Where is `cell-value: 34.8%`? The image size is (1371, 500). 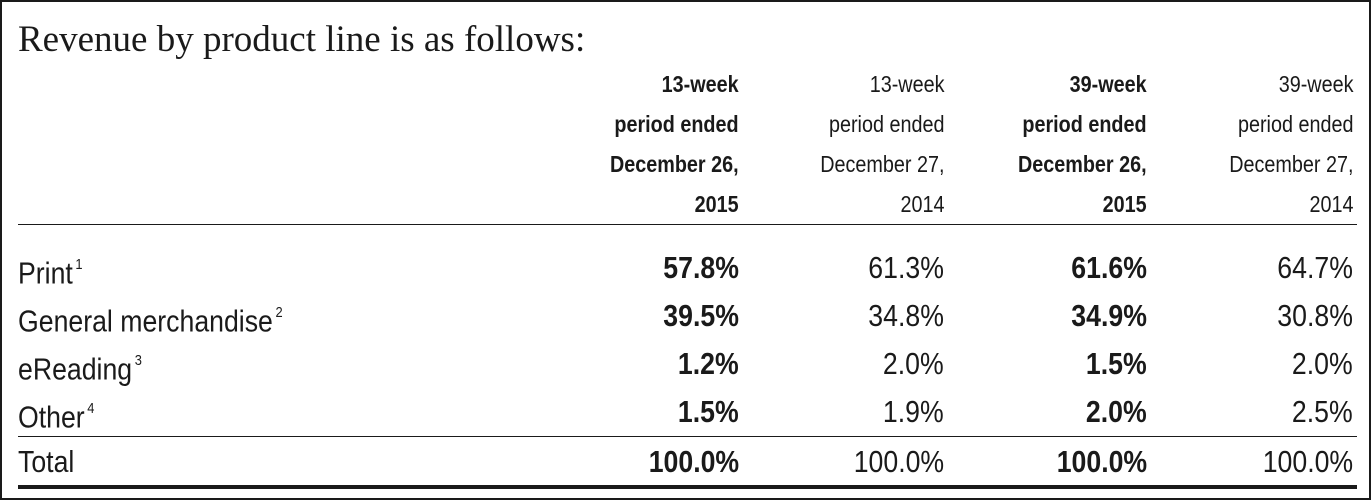
cell-value: 34.8% is located at coordinates (906, 315).